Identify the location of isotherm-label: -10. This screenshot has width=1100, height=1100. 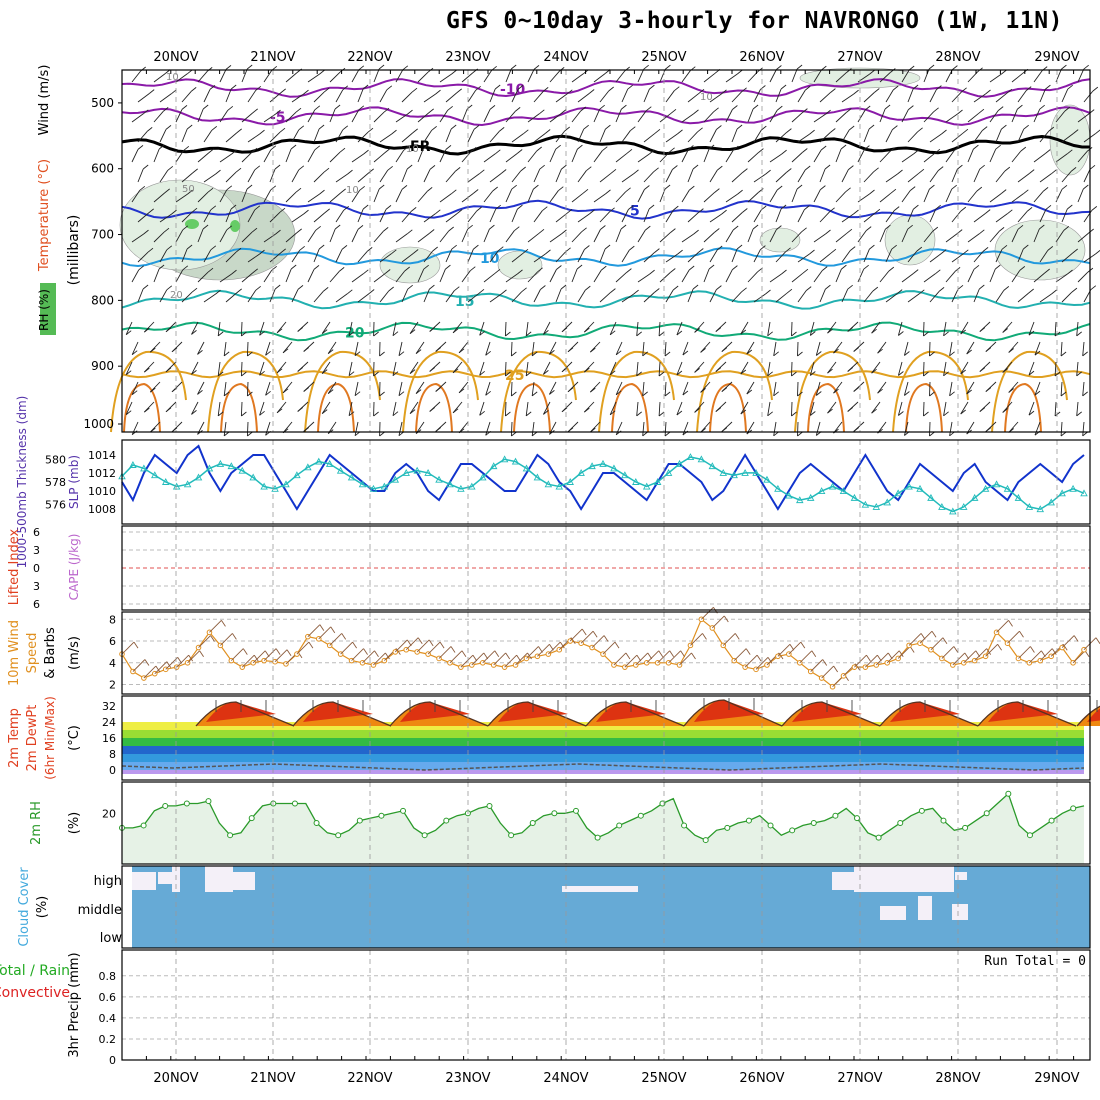
(513, 90).